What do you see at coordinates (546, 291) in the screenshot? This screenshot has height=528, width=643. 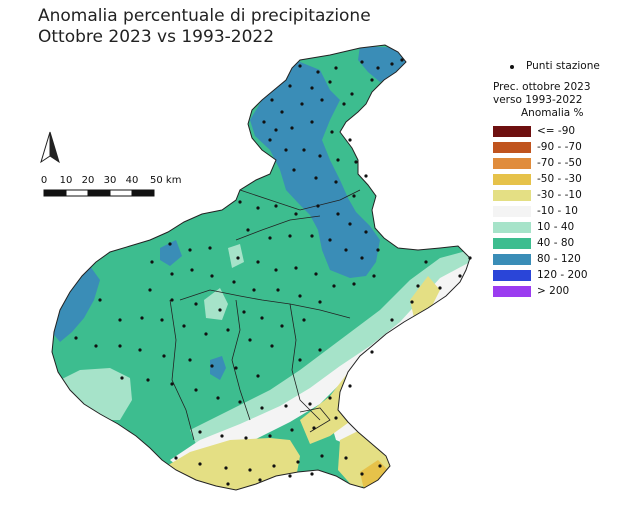 I see `legend-item: > 200` at bounding box center [546, 291].